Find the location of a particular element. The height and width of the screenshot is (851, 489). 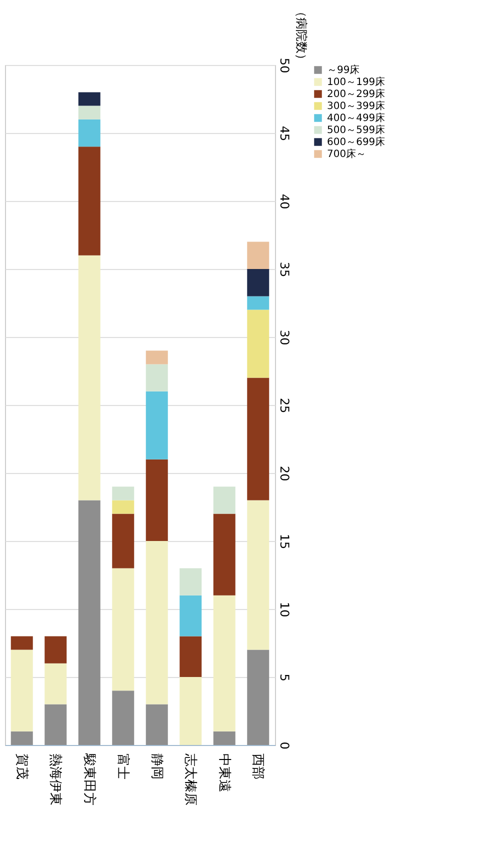

x-tick-label: 駿東田方 is located at coordinates (89, 779).